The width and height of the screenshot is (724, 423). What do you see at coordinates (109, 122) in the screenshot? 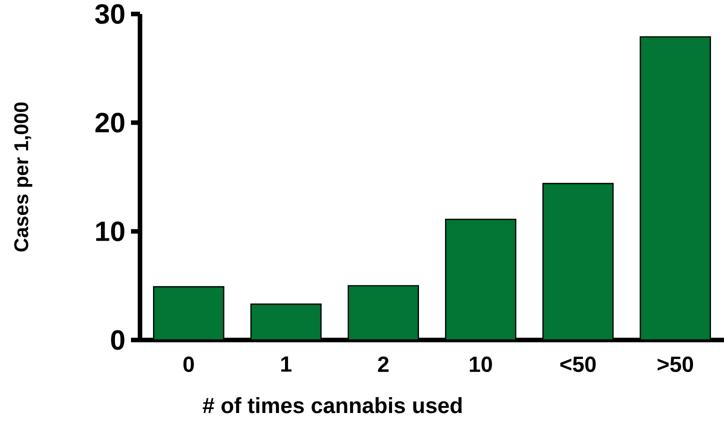
I see `y-tick-label: 20` at bounding box center [109, 122].